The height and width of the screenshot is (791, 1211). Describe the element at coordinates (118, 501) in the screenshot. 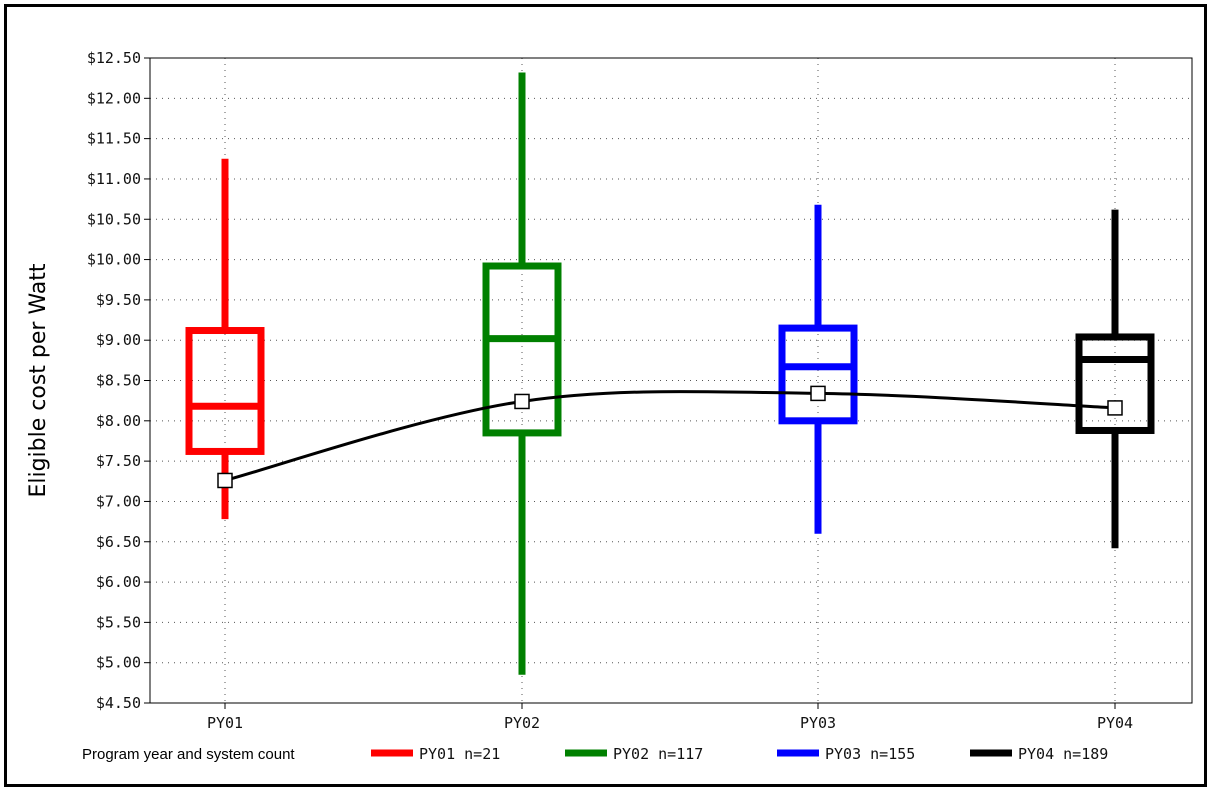

I see `y-tick-label: $7.00` at that location.